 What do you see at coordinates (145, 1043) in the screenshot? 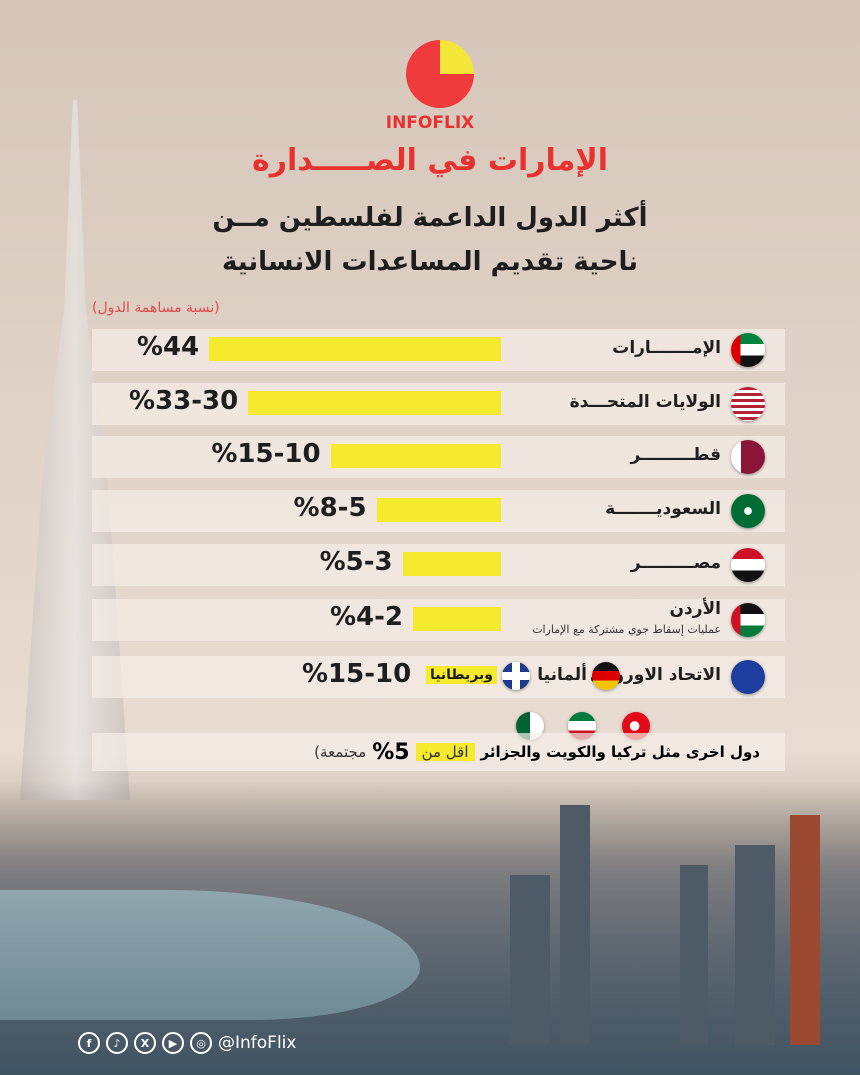
I see `x-icon: X` at bounding box center [145, 1043].